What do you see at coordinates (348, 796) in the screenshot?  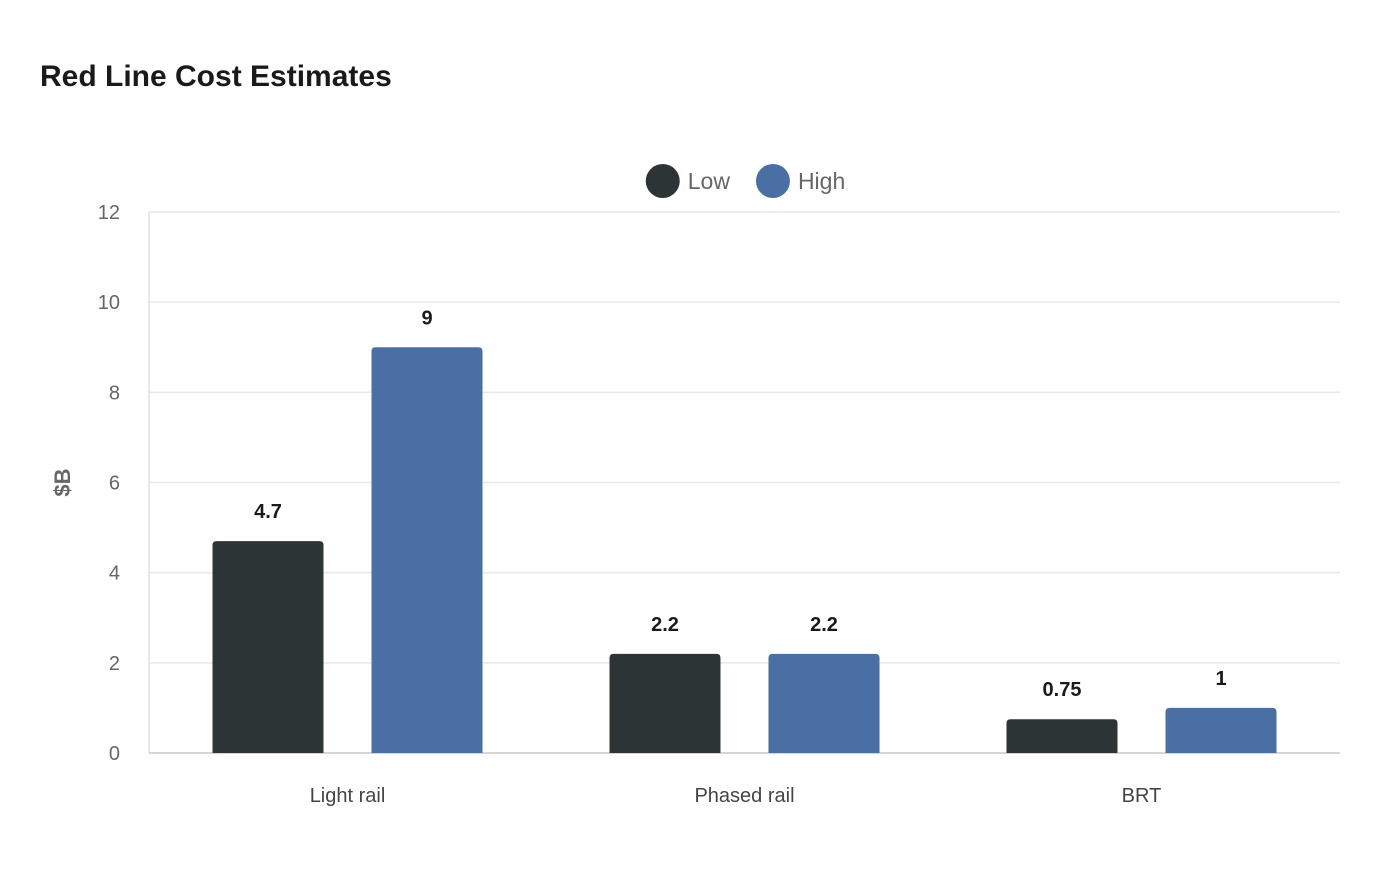 I see `x-tick-label: Light rail` at bounding box center [348, 796].